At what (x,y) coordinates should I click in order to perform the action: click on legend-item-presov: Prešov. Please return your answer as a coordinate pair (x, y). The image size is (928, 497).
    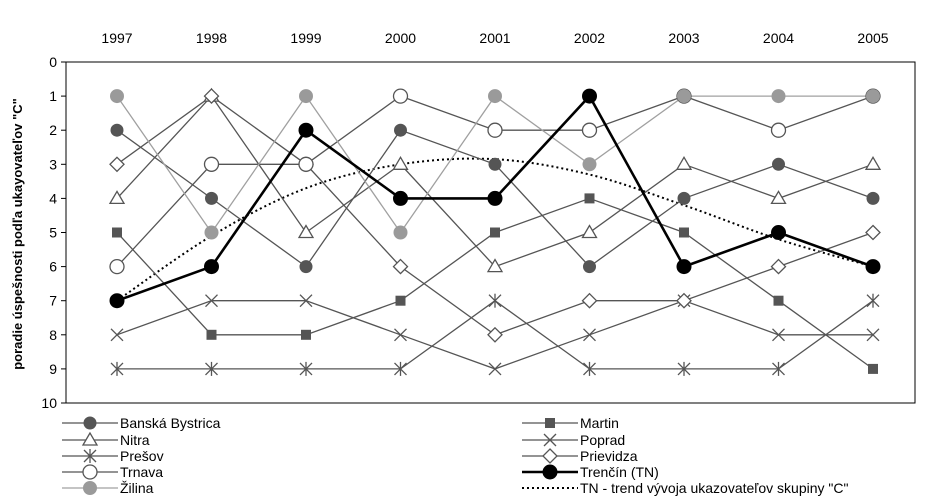
    Looking at the image, I should click on (113, 456).